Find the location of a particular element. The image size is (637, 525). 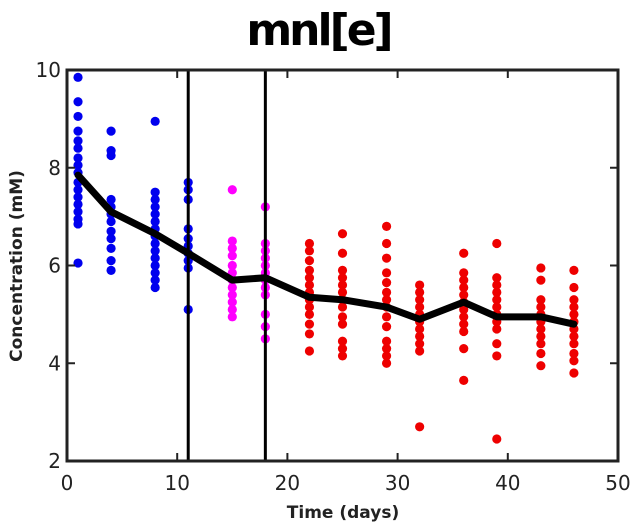

y-tick-label: 4 is located at coordinates (54, 363).